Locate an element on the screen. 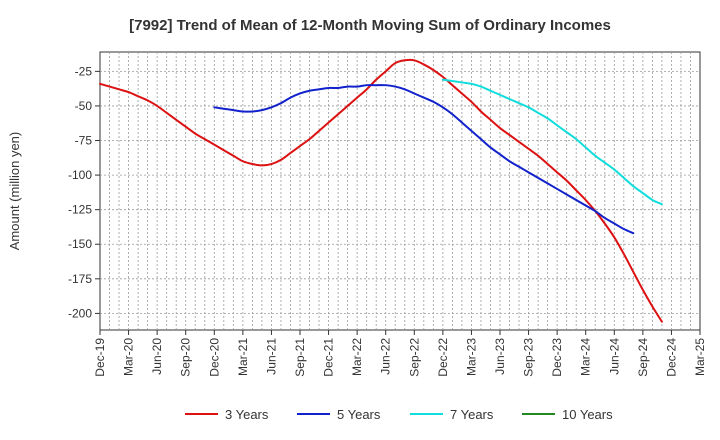 The height and width of the screenshot is (440, 720). y-tick-label: -175 is located at coordinates (80, 279).